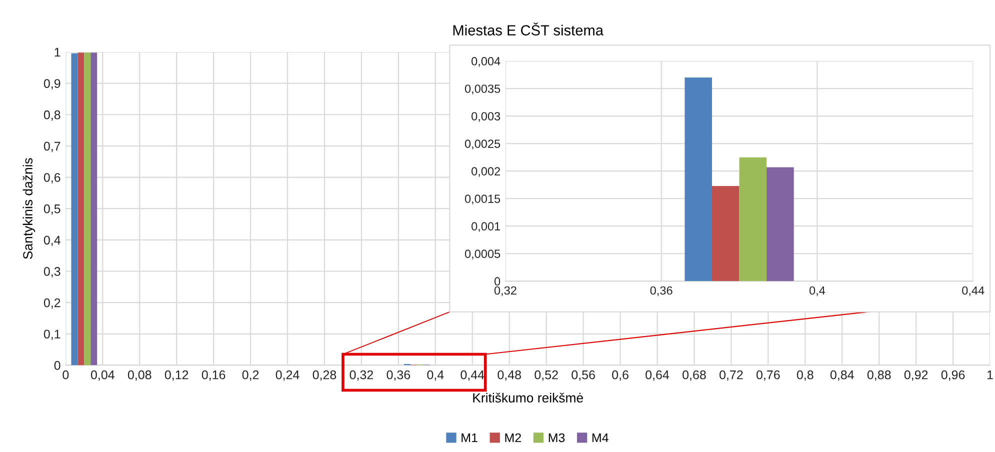  I want to click on x-tick-label: 0,2, so click(250, 375).